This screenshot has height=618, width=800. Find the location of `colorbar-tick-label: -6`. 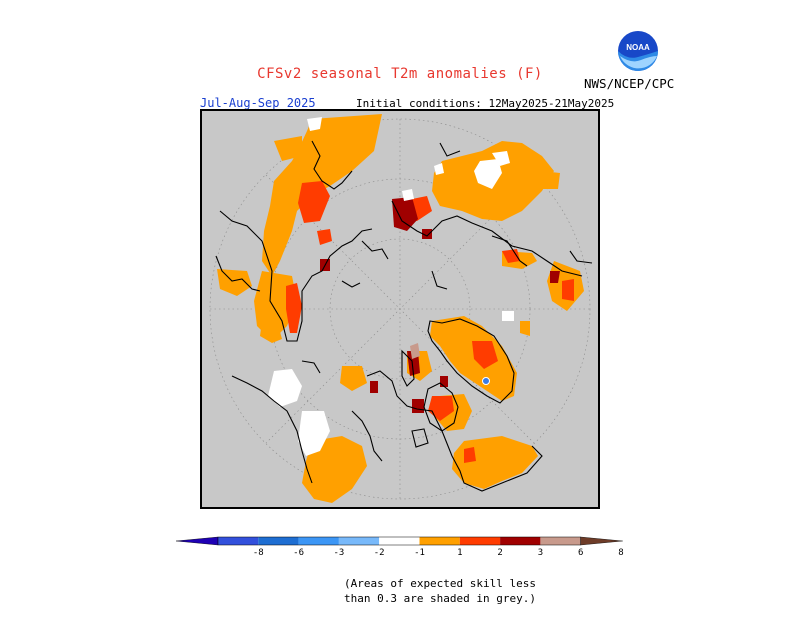

colorbar-tick-label: -6 is located at coordinates (298, 553).